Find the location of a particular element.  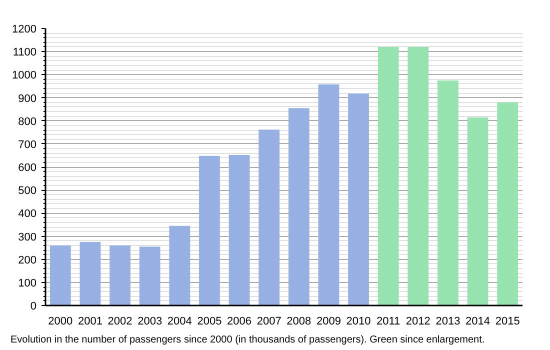

y-tick-label: 900 is located at coordinates (27, 98).